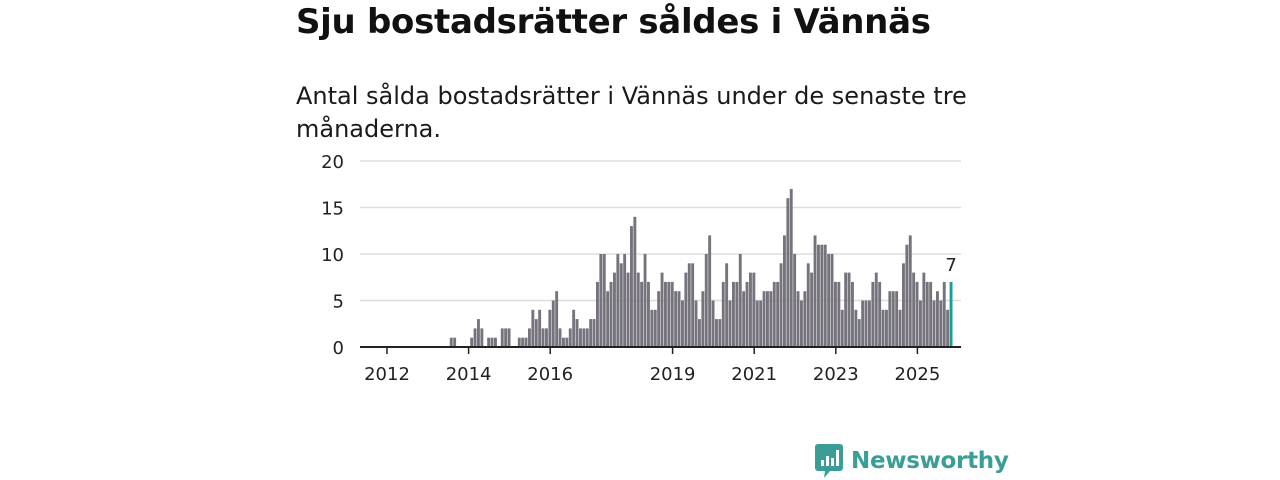 The width and height of the screenshot is (1280, 480). What do you see at coordinates (754, 374) in the screenshot?
I see `x-tick-label: 2021` at bounding box center [754, 374].